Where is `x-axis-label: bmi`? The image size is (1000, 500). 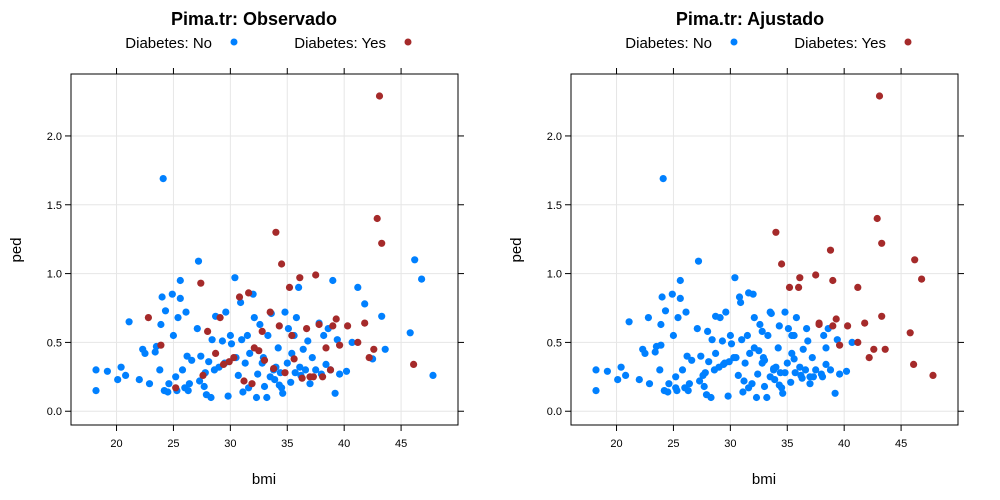
x-axis-label: bmi is located at coordinates (264, 479).